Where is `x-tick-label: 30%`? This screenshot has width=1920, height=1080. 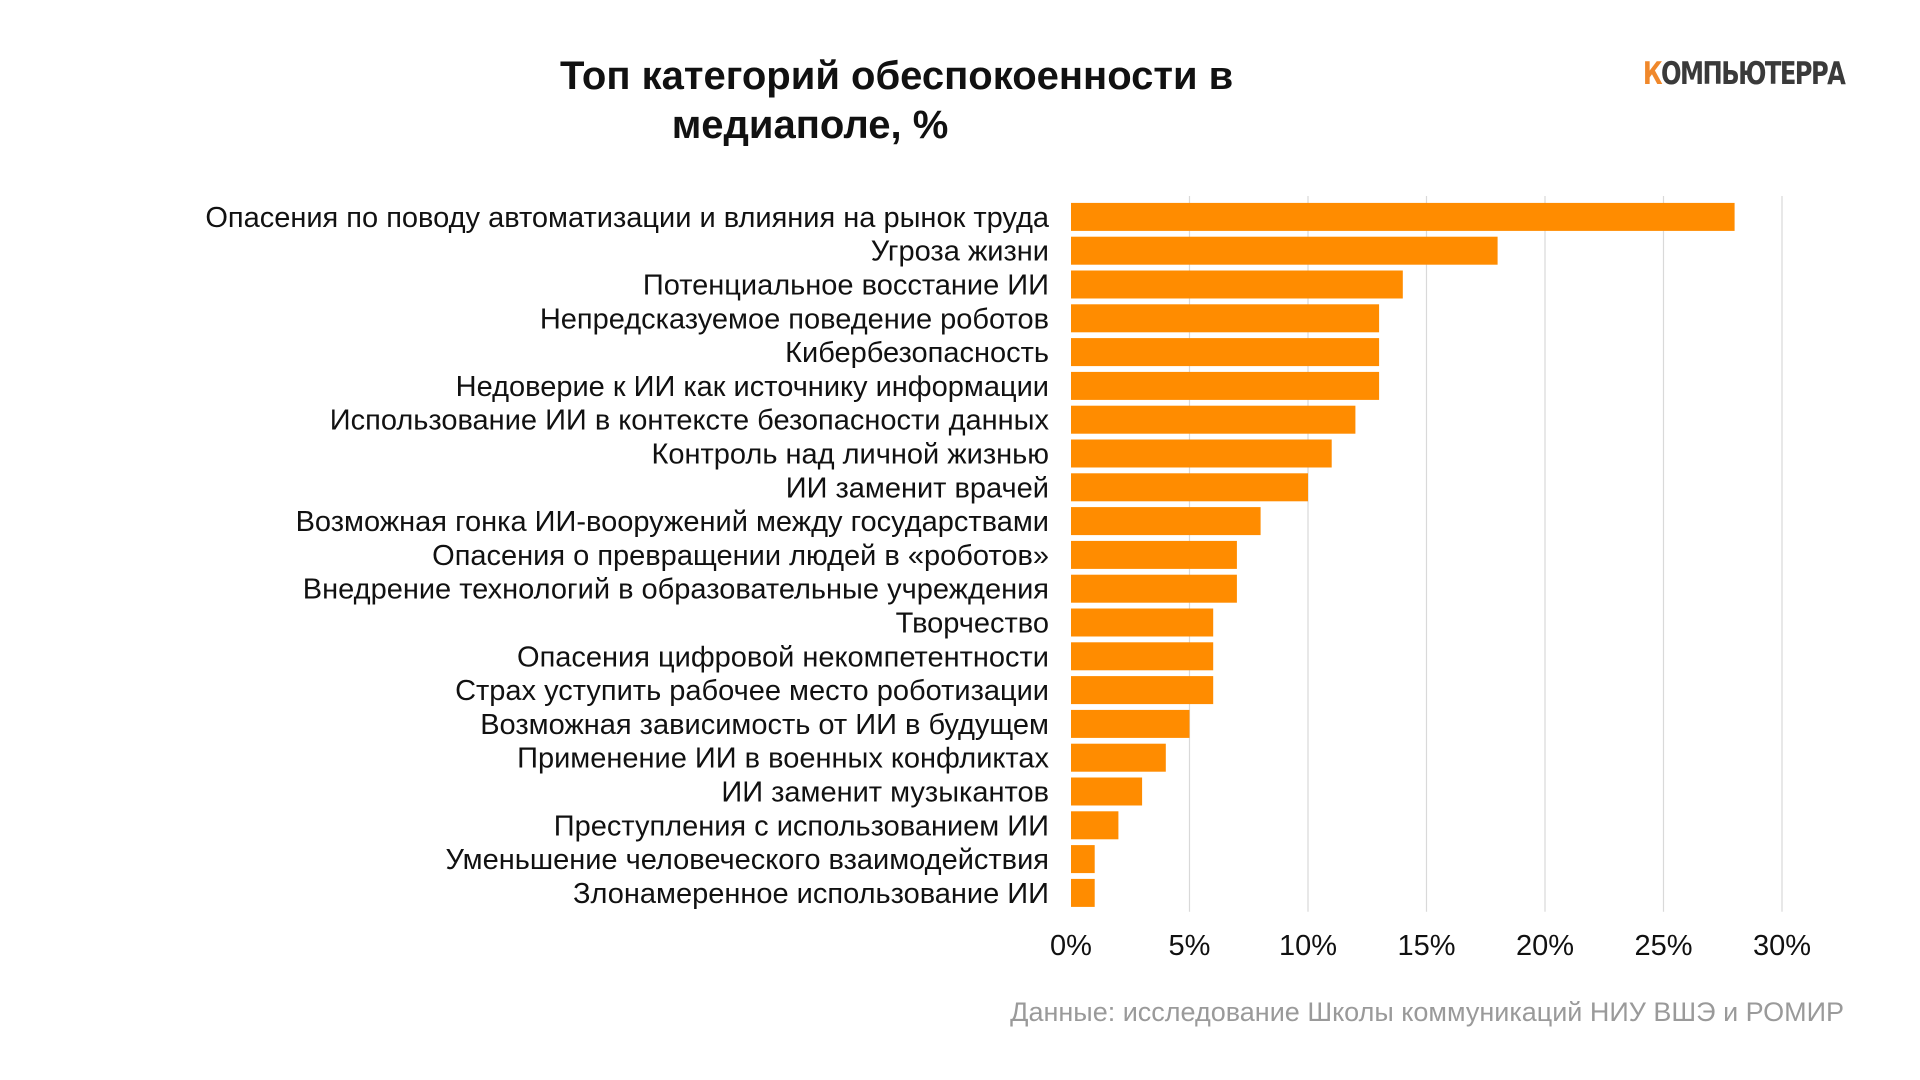 x-tick-label: 30% is located at coordinates (1782, 946).